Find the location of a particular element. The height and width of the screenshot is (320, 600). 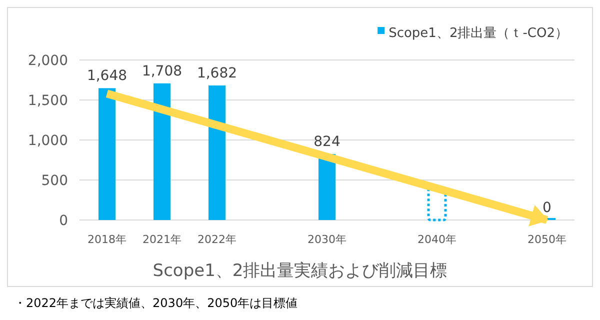

y-tick-label: 1,000 is located at coordinates (48, 141).